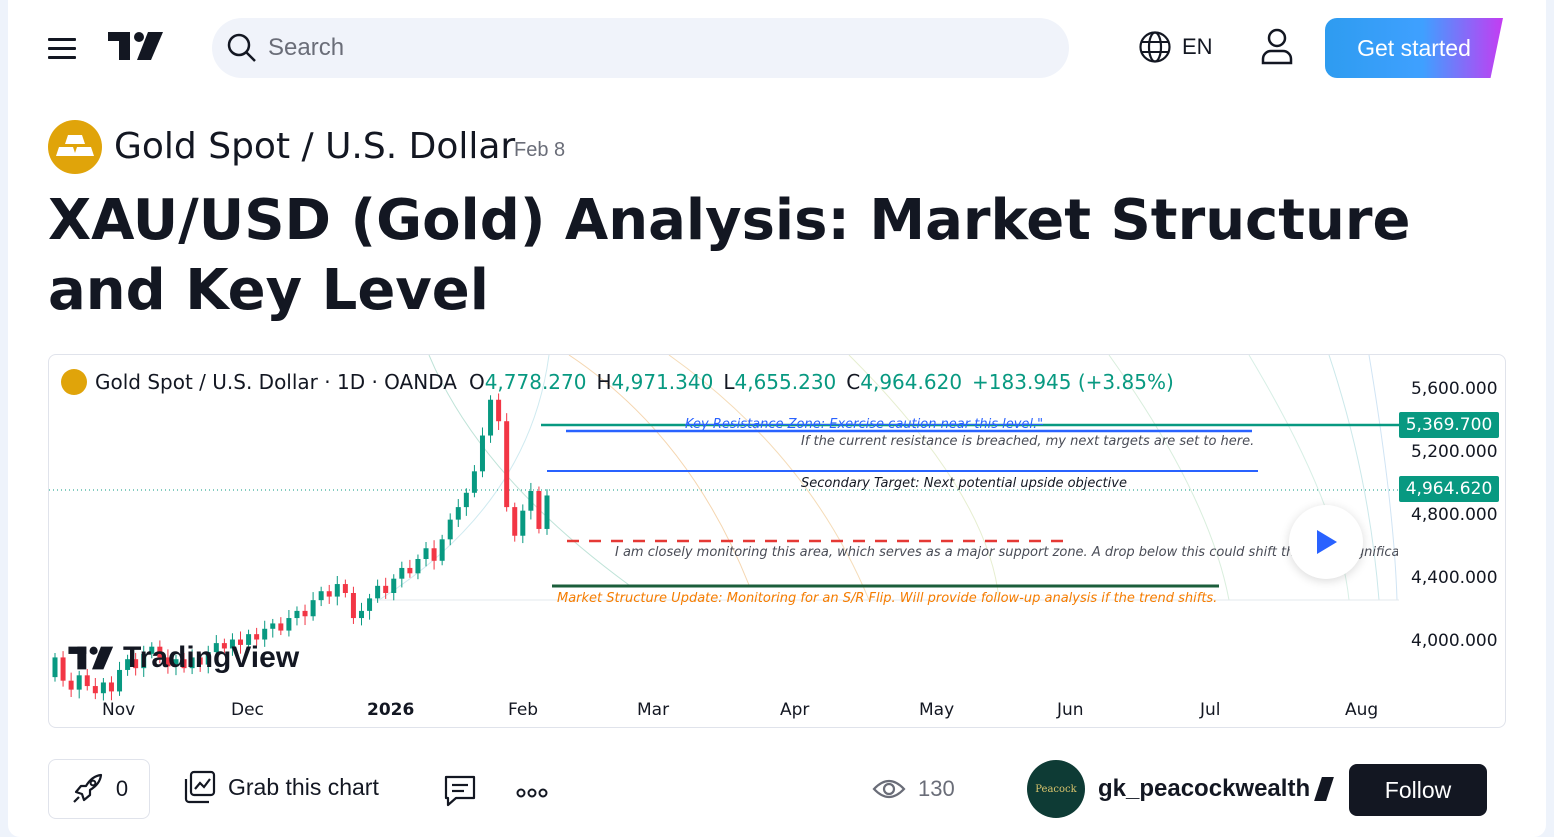 Image resolution: width=1554 pixels, height=837 pixels. What do you see at coordinates (653, 710) in the screenshot?
I see `time-axis-label: Mar` at bounding box center [653, 710].